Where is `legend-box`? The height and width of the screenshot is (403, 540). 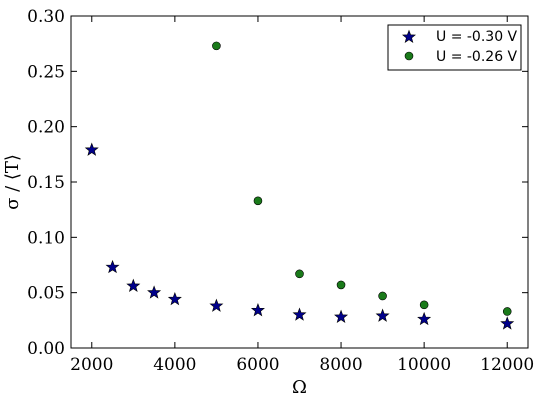
legend-box is located at coordinates (454, 47).